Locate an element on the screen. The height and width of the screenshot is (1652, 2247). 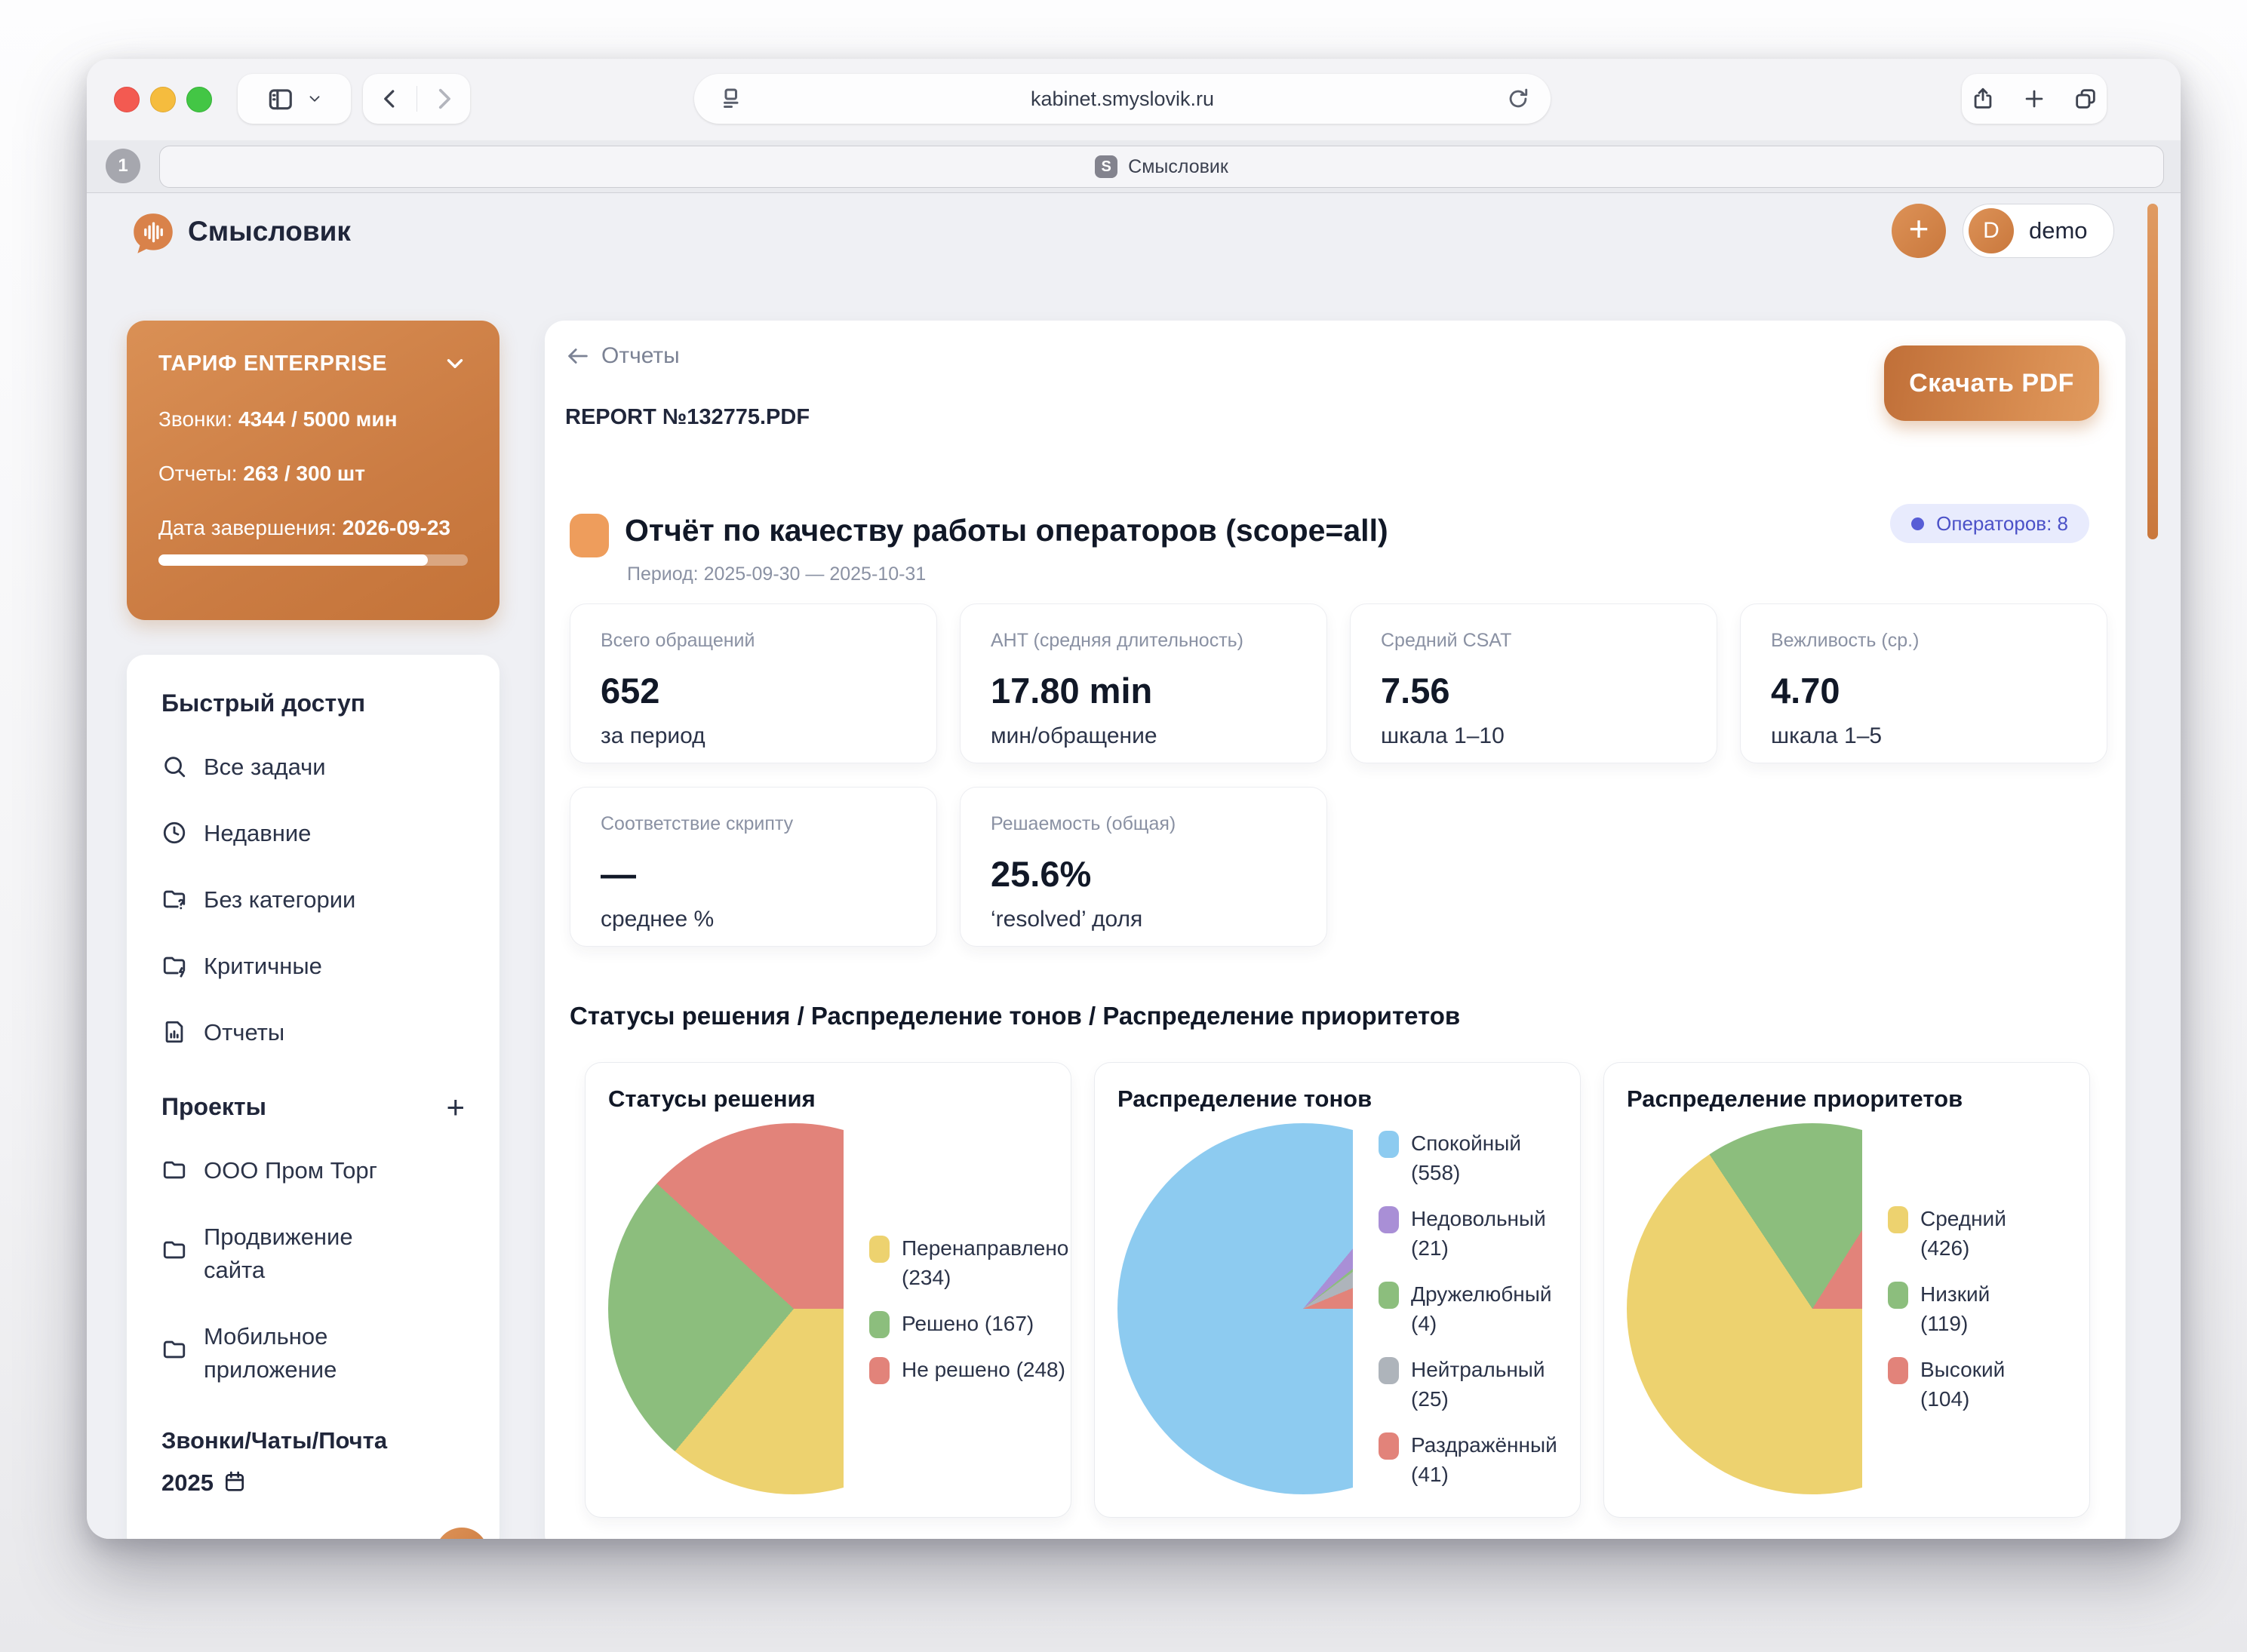
legend-item: Низкий (119) is located at coordinates (1947, 1308).